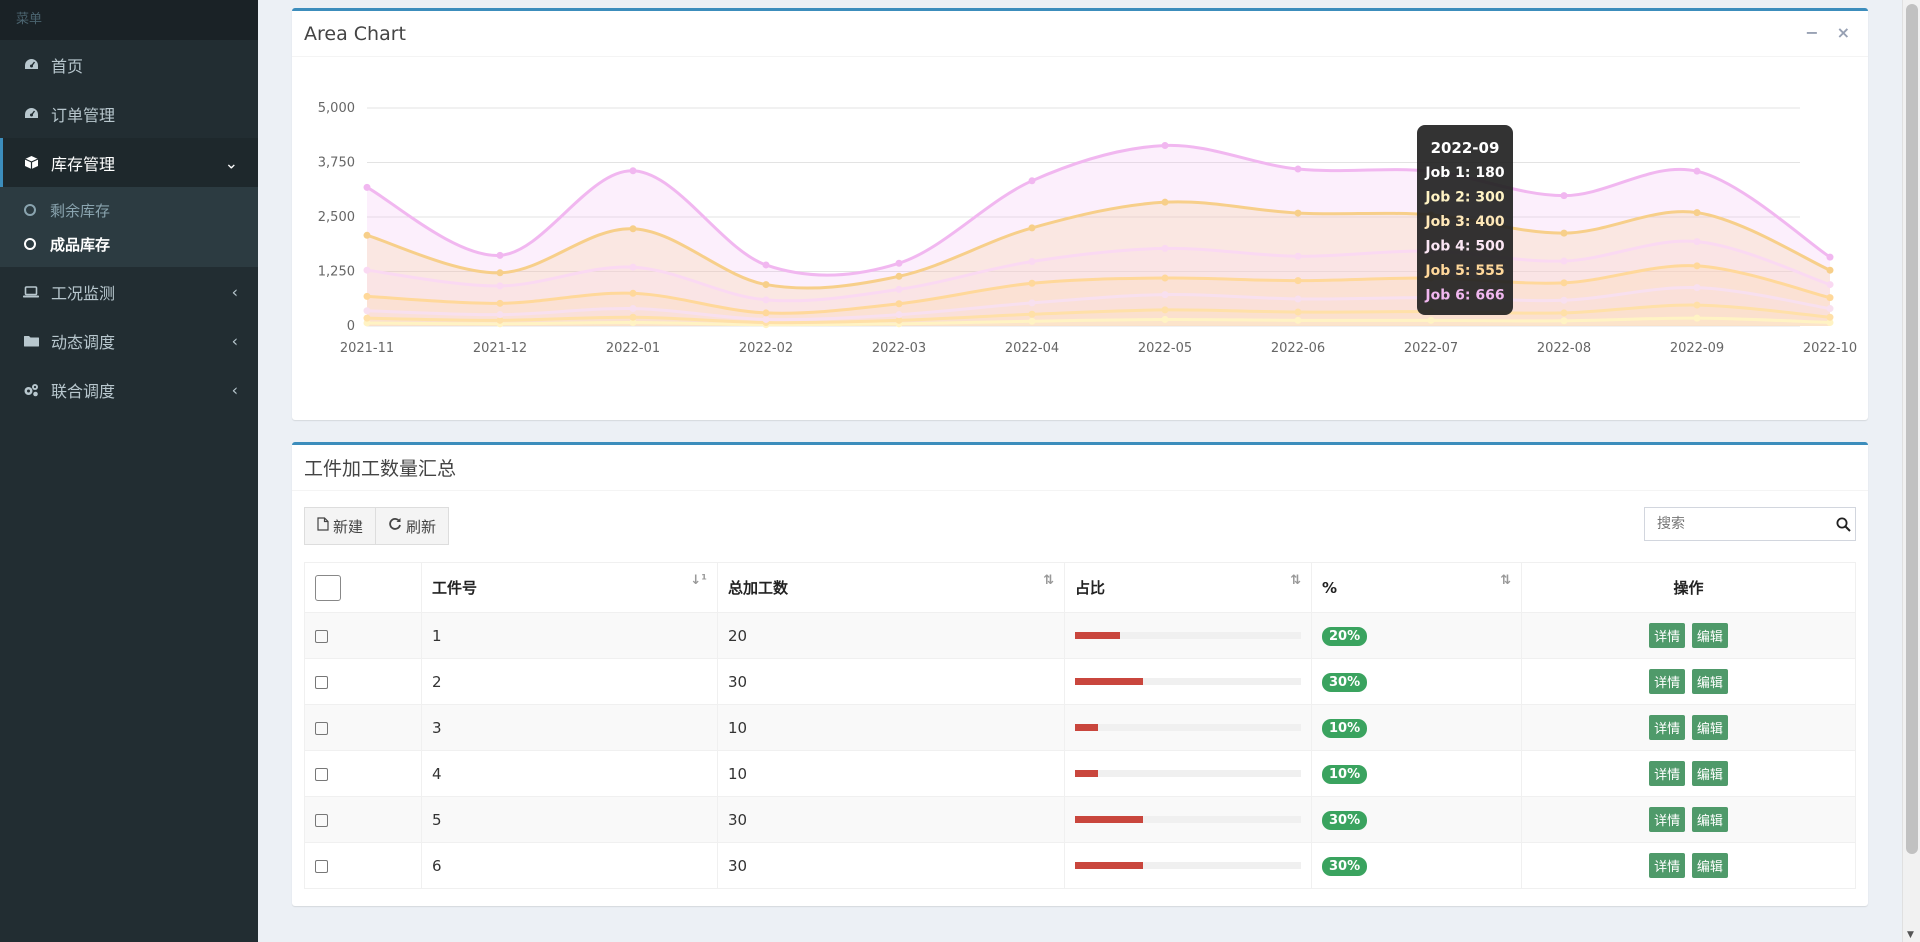 The image size is (1920, 942). Describe the element at coordinates (1910, 935) in the screenshot. I see `scroll-down-arrow-icon: ▼` at that location.